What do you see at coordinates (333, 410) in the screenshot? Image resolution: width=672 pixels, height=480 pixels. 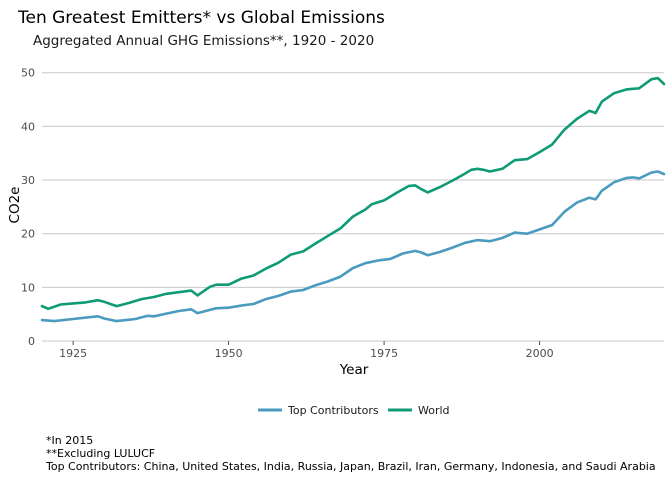 I see `legend-label-top-contributors: Top Contributors` at bounding box center [333, 410].